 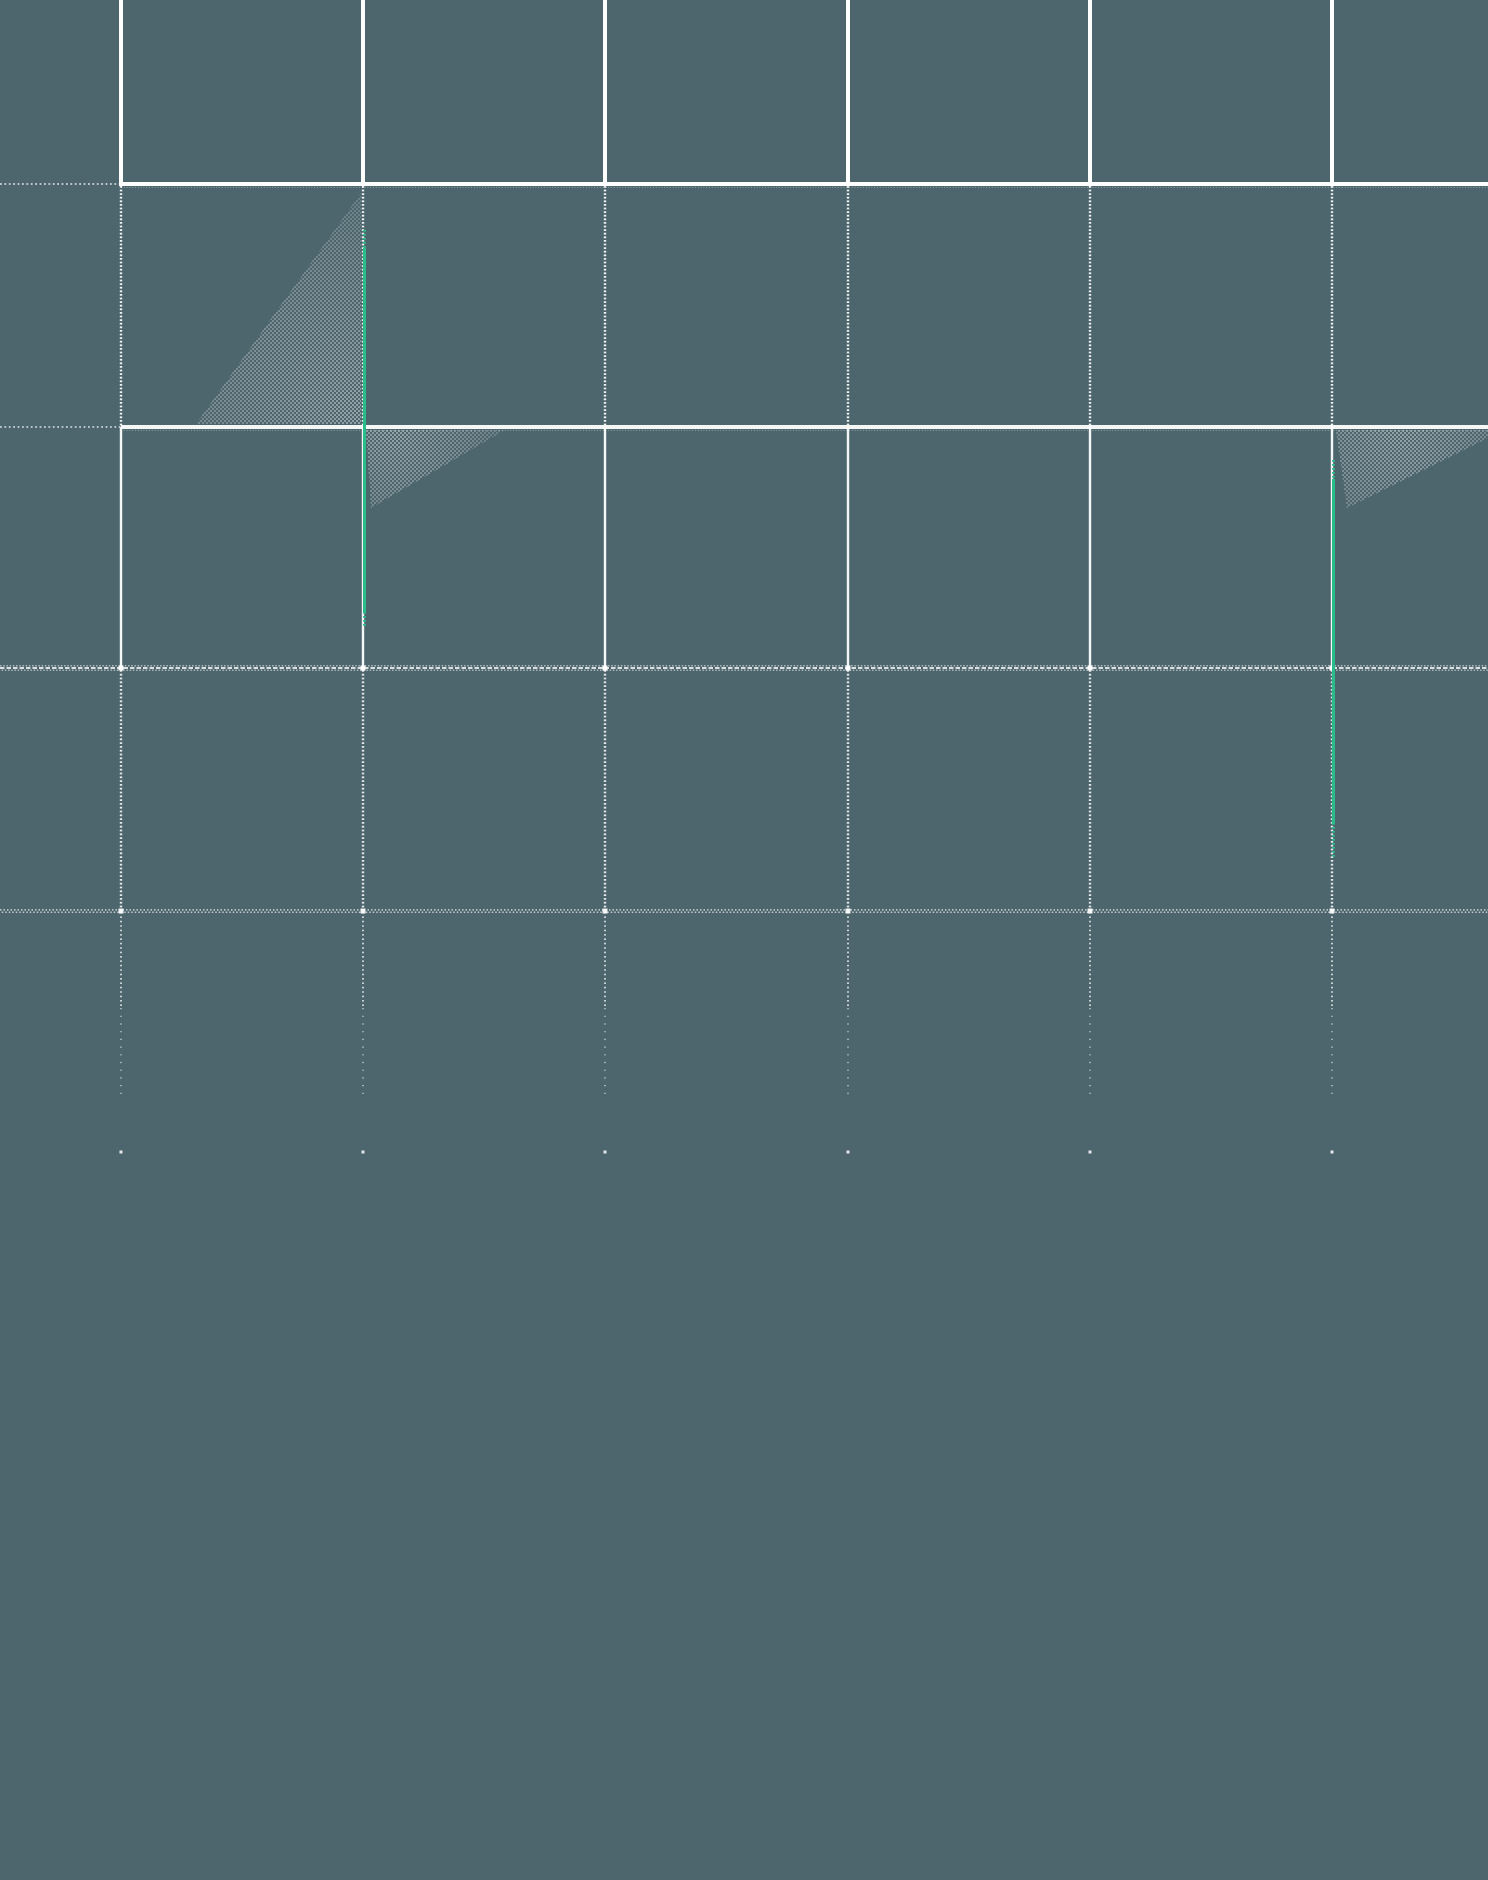 What do you see at coordinates (842, 350) in the screenshot?
I see `stipple-triangles` at bounding box center [842, 350].